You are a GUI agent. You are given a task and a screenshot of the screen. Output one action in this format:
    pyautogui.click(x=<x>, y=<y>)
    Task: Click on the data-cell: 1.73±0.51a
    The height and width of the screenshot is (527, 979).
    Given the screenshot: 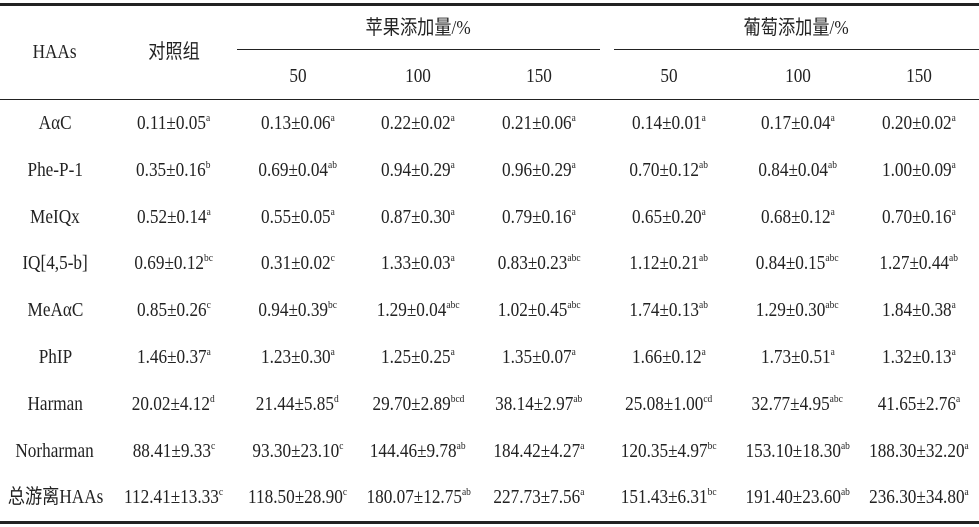 What is the action you would take?
    pyautogui.click(x=797, y=357)
    